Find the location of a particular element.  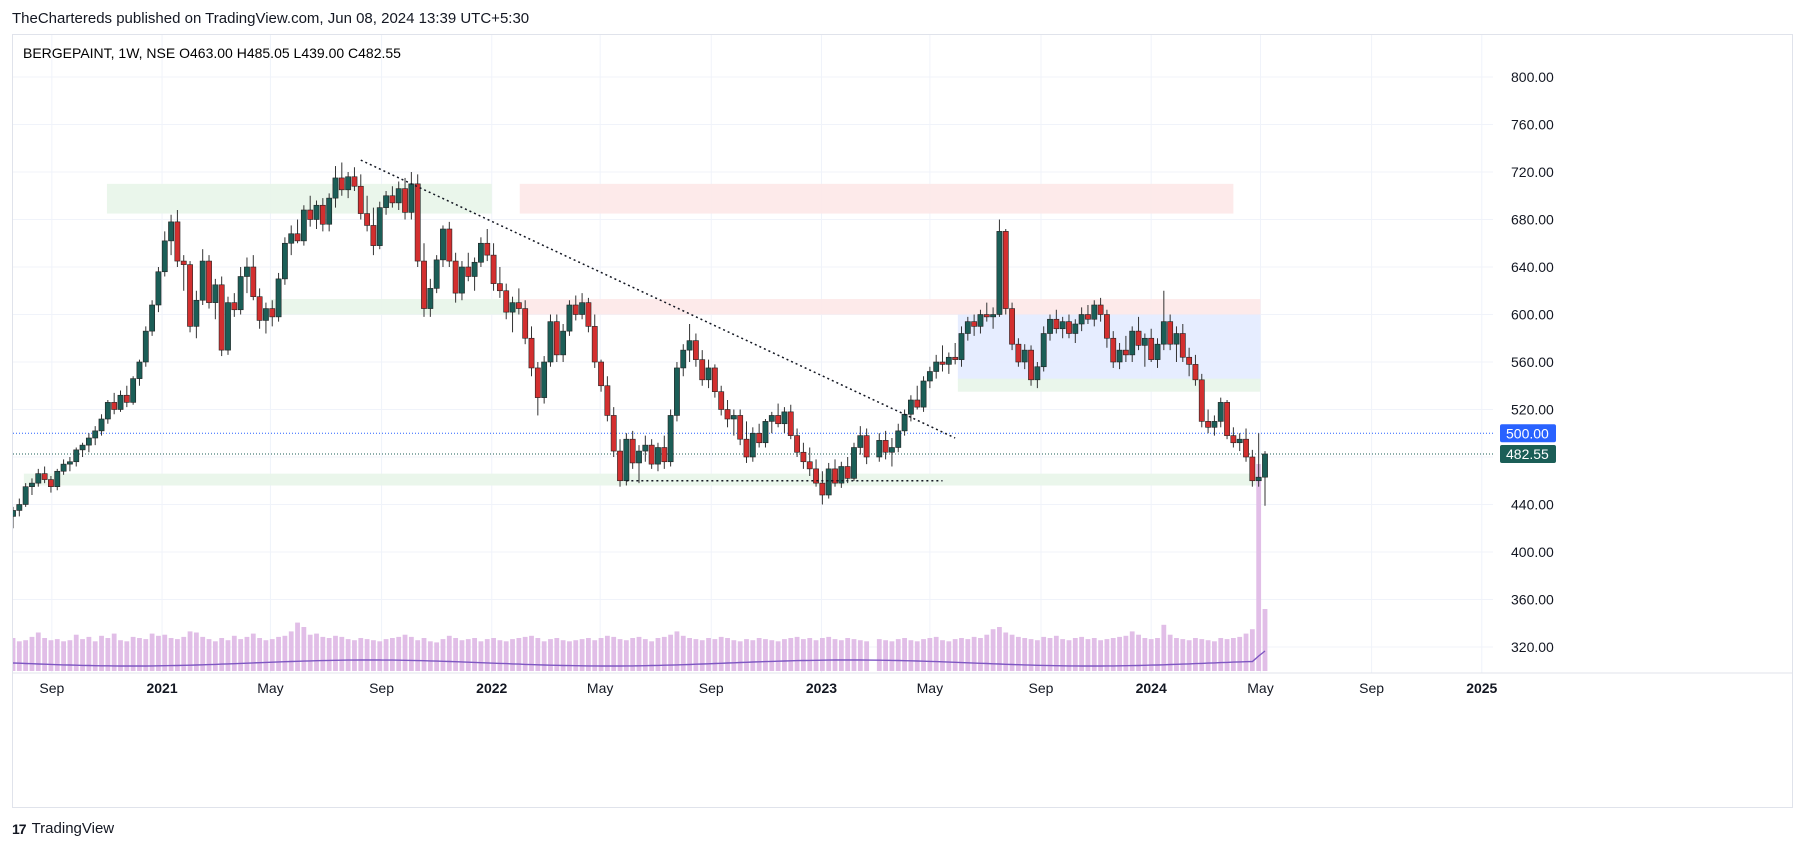

footer-brand: 17 TradingView is located at coordinates (63, 828).